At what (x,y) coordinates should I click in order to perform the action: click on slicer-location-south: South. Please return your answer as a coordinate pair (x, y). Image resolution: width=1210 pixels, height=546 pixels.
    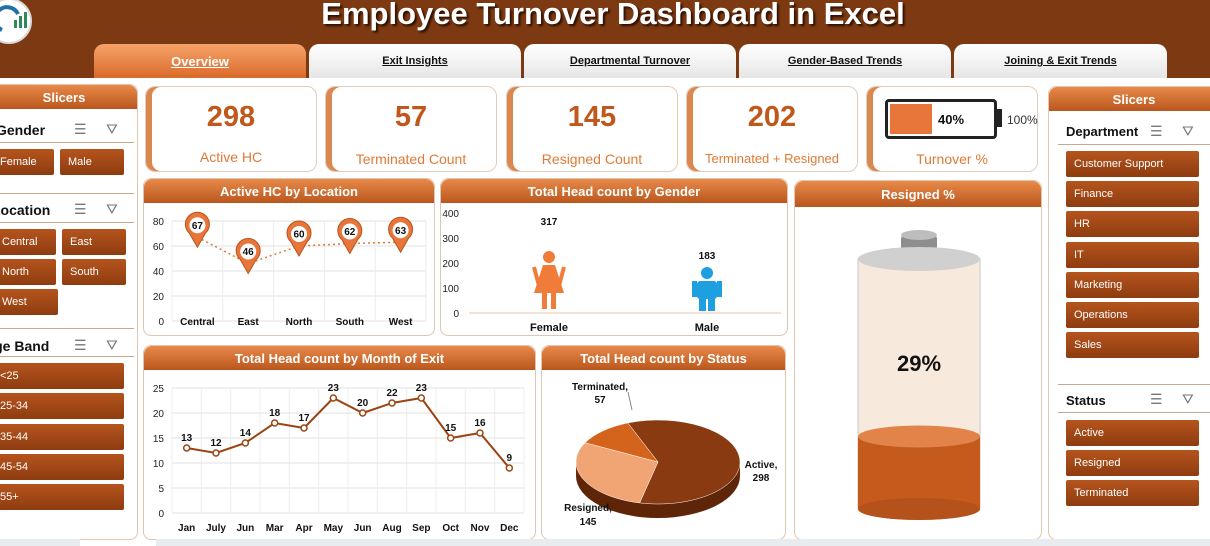
    Looking at the image, I should click on (94, 272).